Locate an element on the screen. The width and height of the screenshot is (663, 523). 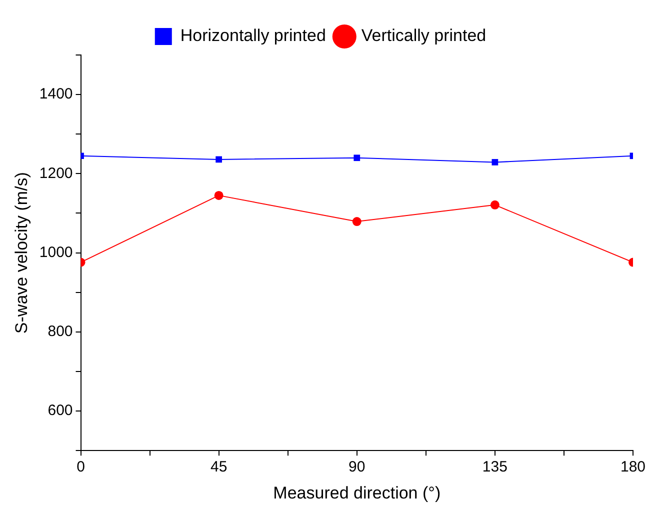
y-tick-label: 600 is located at coordinates (60, 411).